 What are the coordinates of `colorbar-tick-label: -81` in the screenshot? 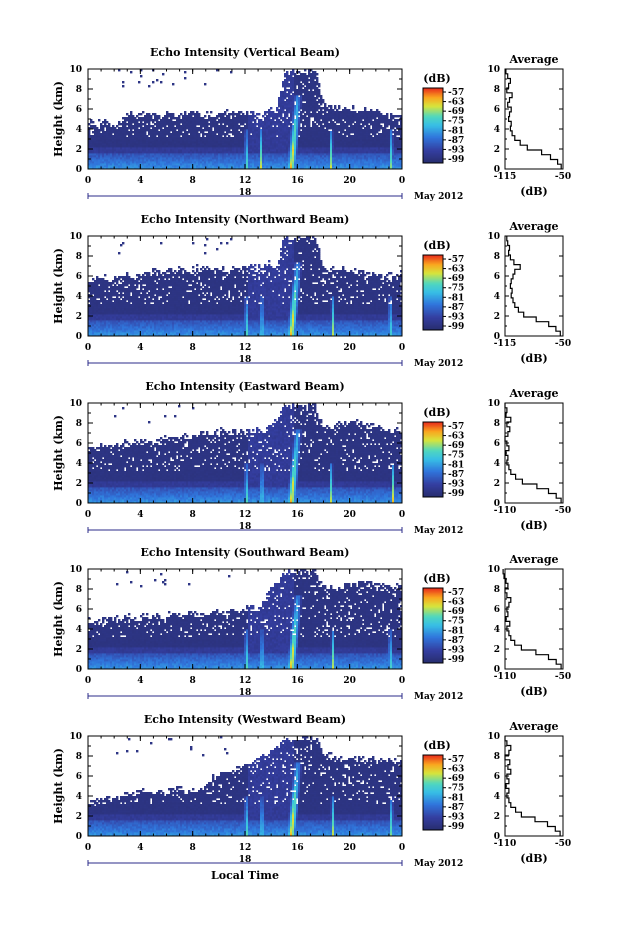 It's located at (456, 131).